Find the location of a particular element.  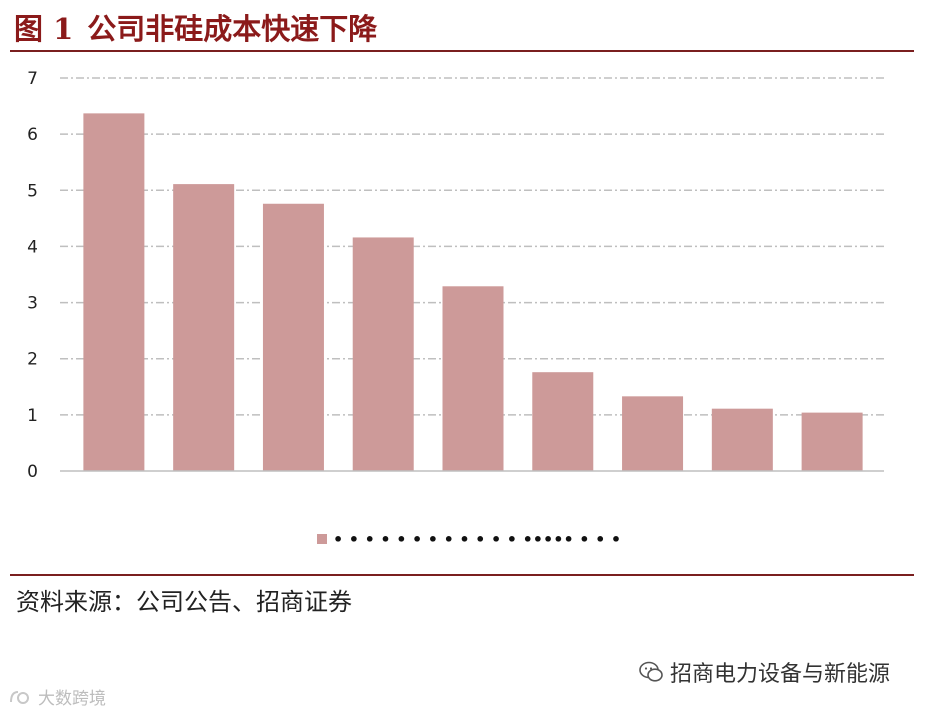

wechat-icon is located at coordinates (651, 671).